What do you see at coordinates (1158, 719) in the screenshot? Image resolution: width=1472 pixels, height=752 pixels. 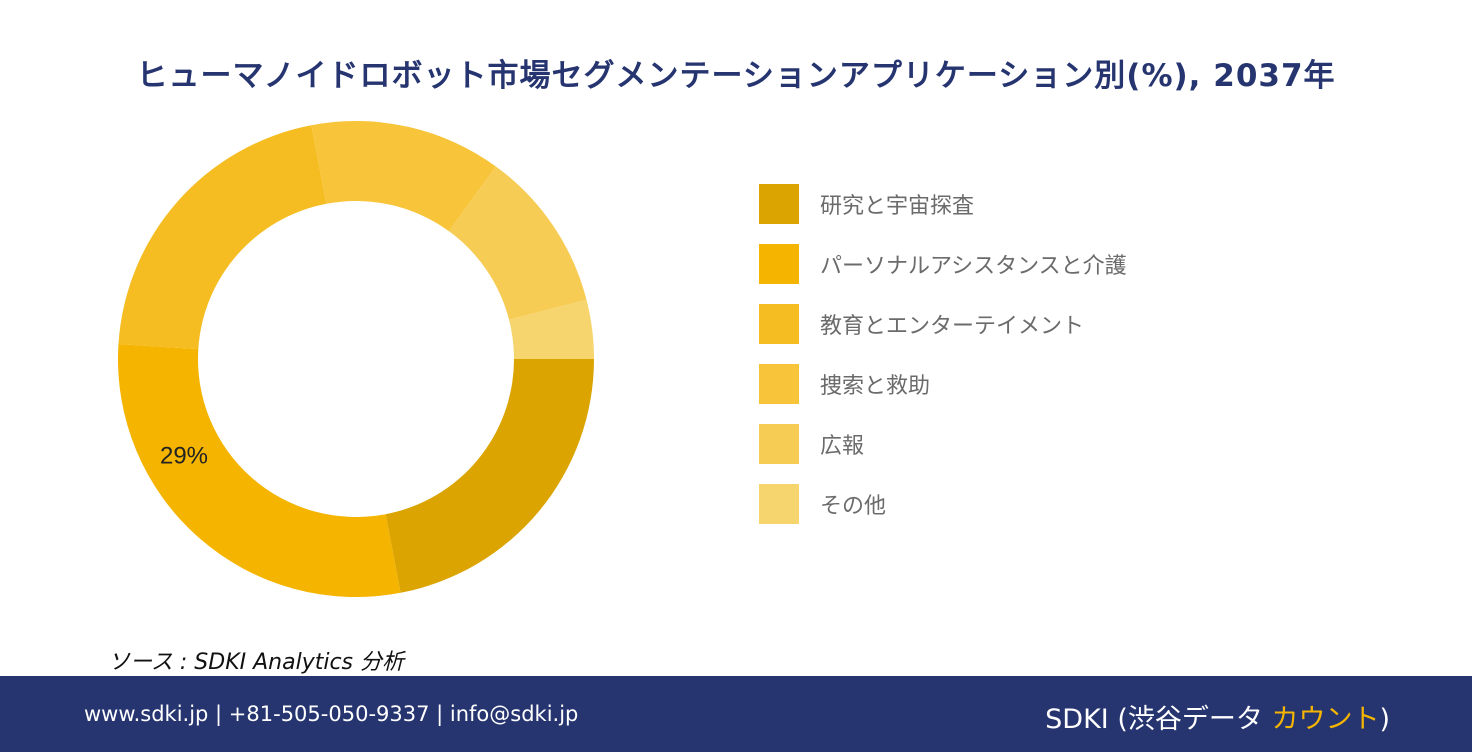 I see `brand-main: SDKI (渋谷データ` at bounding box center [1158, 719].